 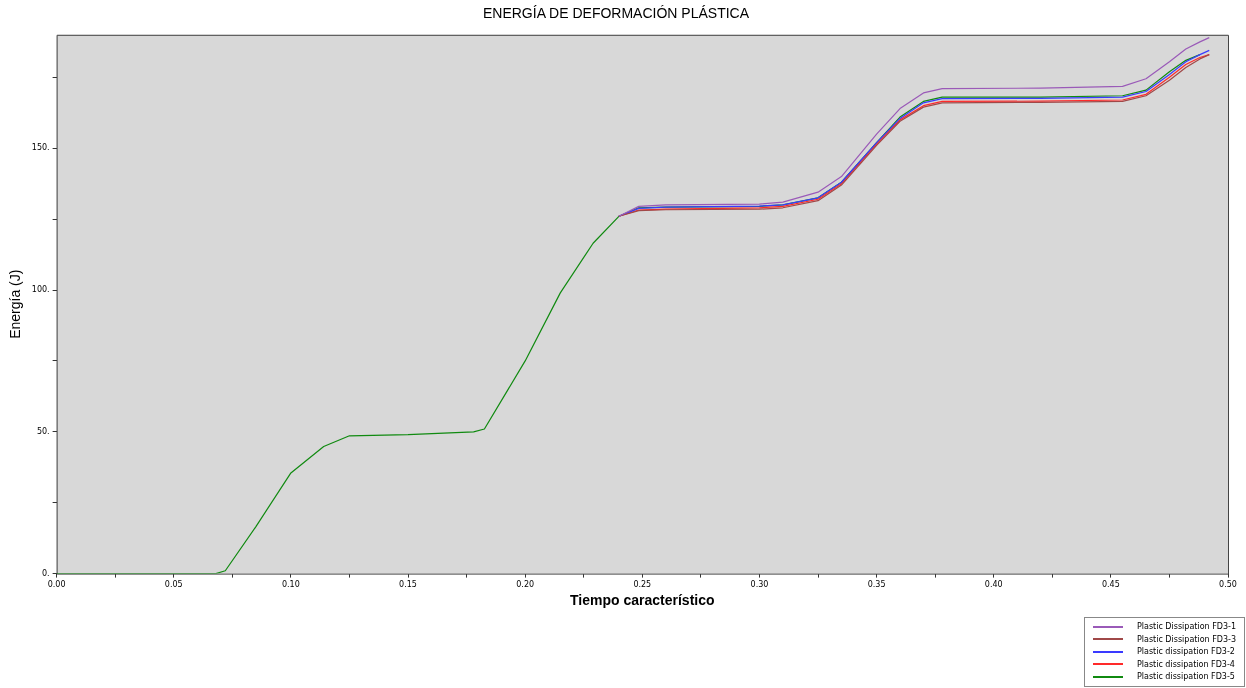 I want to click on x-tick-label: 0.00, so click(x=56, y=585).